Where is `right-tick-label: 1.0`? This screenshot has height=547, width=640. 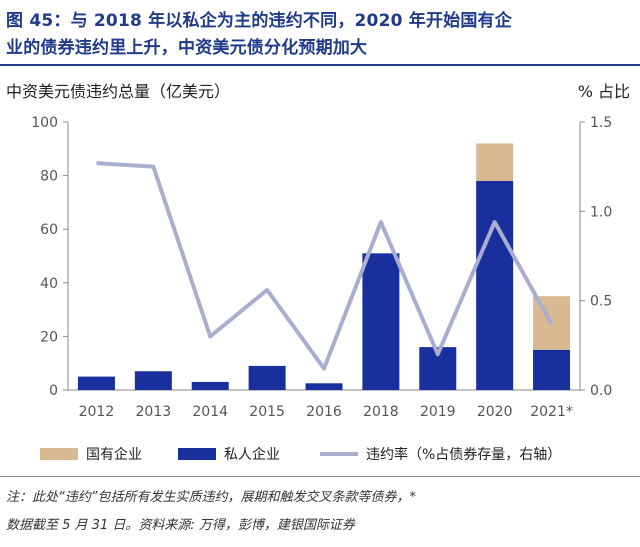
right-tick-label: 1.0 is located at coordinates (601, 212).